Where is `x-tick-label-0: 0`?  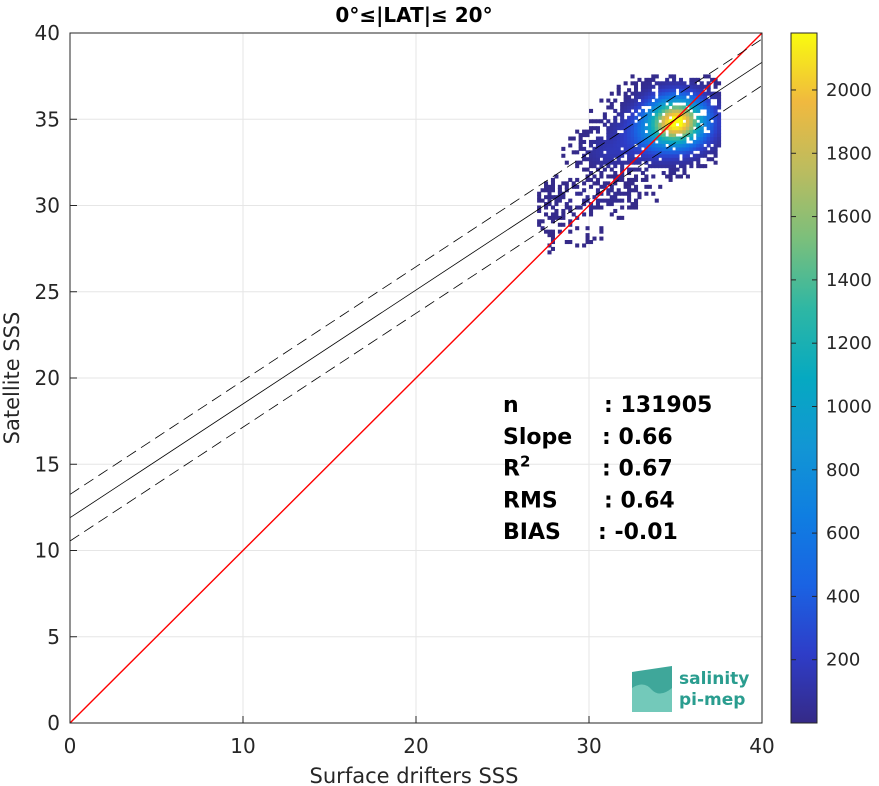 x-tick-label-0: 0 is located at coordinates (70, 746).